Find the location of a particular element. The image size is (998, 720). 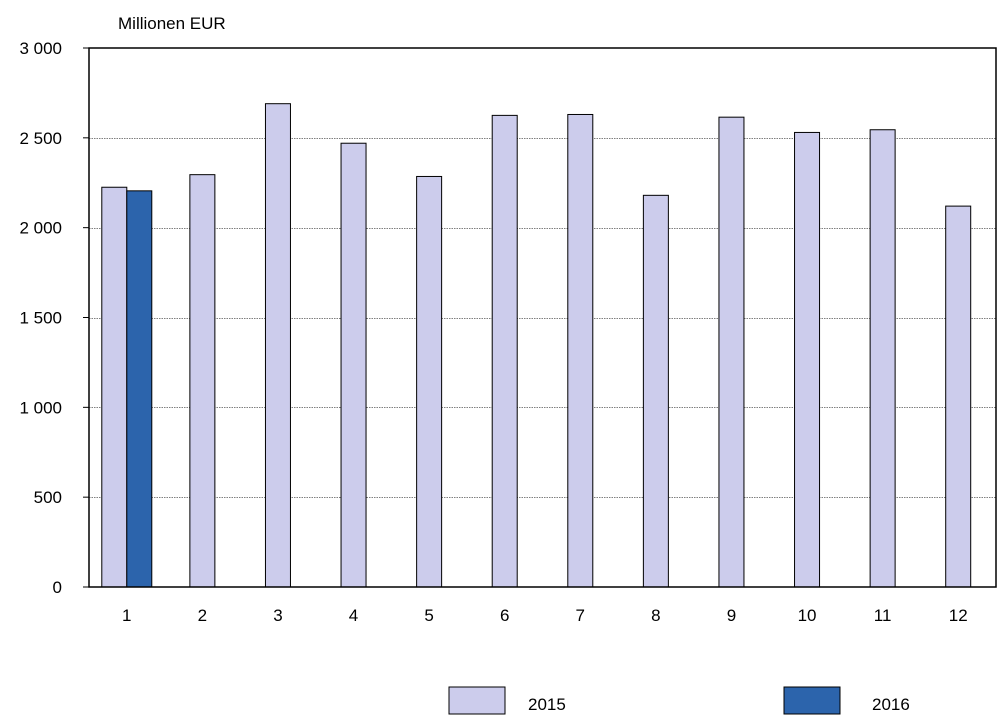

x-tick-label: 3 is located at coordinates (277, 615).